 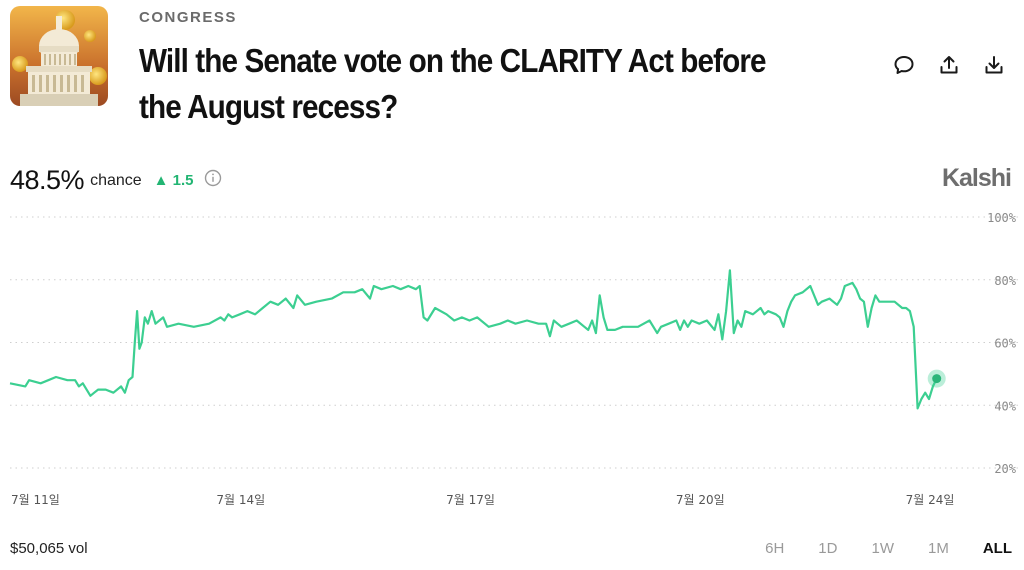 I want to click on share-icon, so click(x=948, y=64).